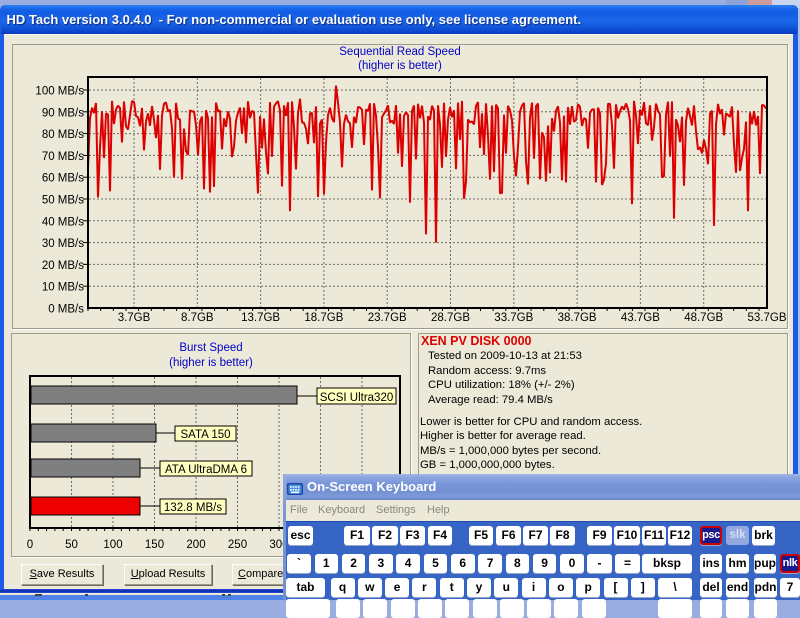  Describe the element at coordinates (63, 222) in the screenshot. I see `svg-text: 40 MB/s` at that location.